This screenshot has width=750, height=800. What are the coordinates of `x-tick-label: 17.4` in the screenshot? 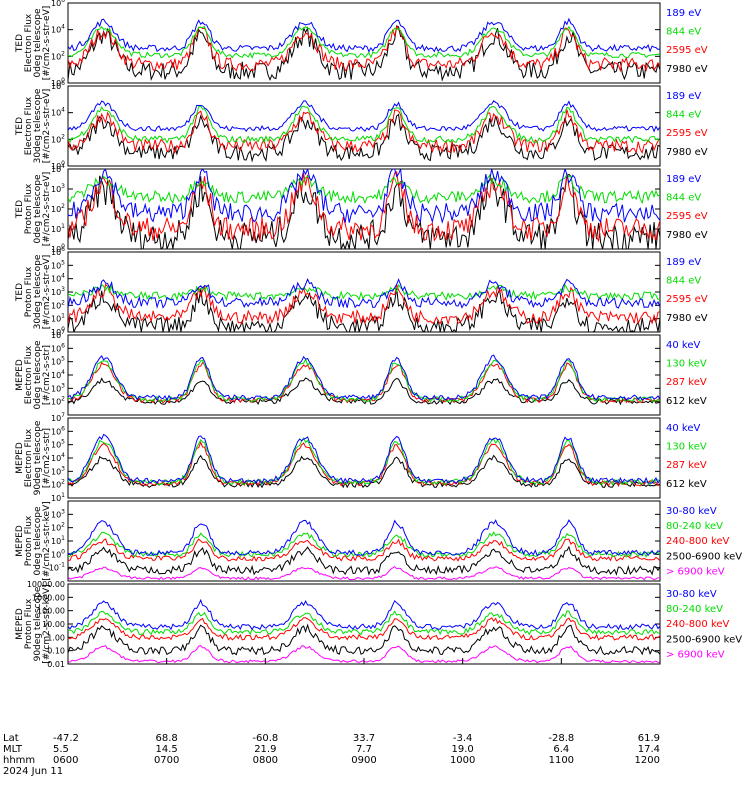 It's located at (649, 749).